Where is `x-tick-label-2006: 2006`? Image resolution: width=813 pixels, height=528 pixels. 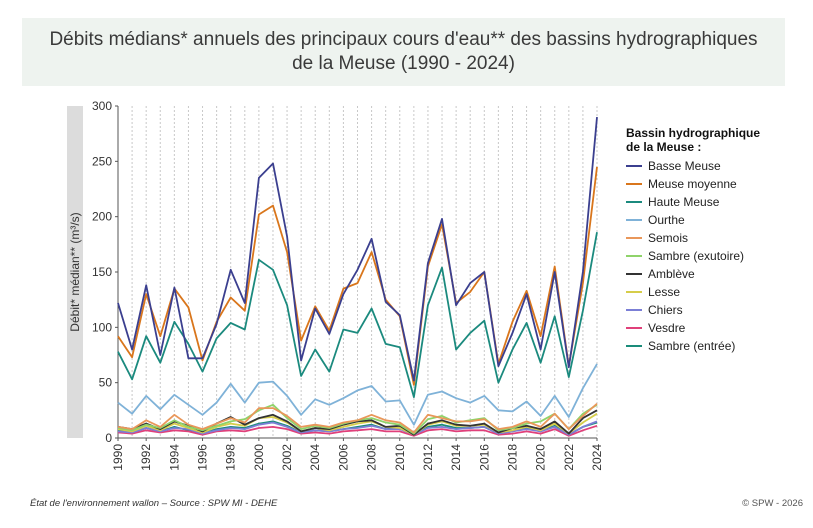 x-tick-label-2006: 2006 is located at coordinates (343, 457).